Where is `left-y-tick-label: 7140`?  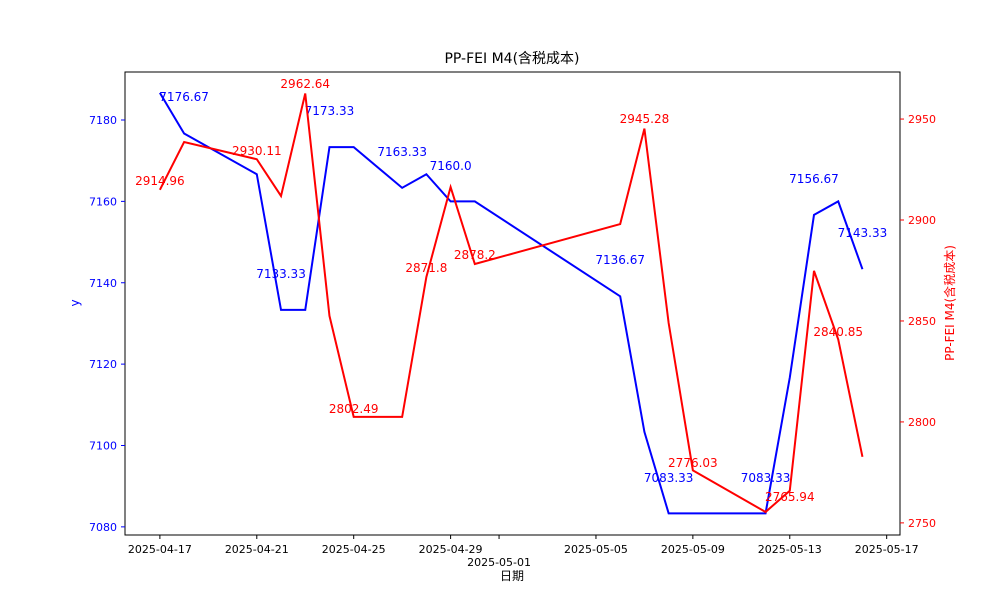
left-y-tick-label: 7140 is located at coordinates (103, 283).